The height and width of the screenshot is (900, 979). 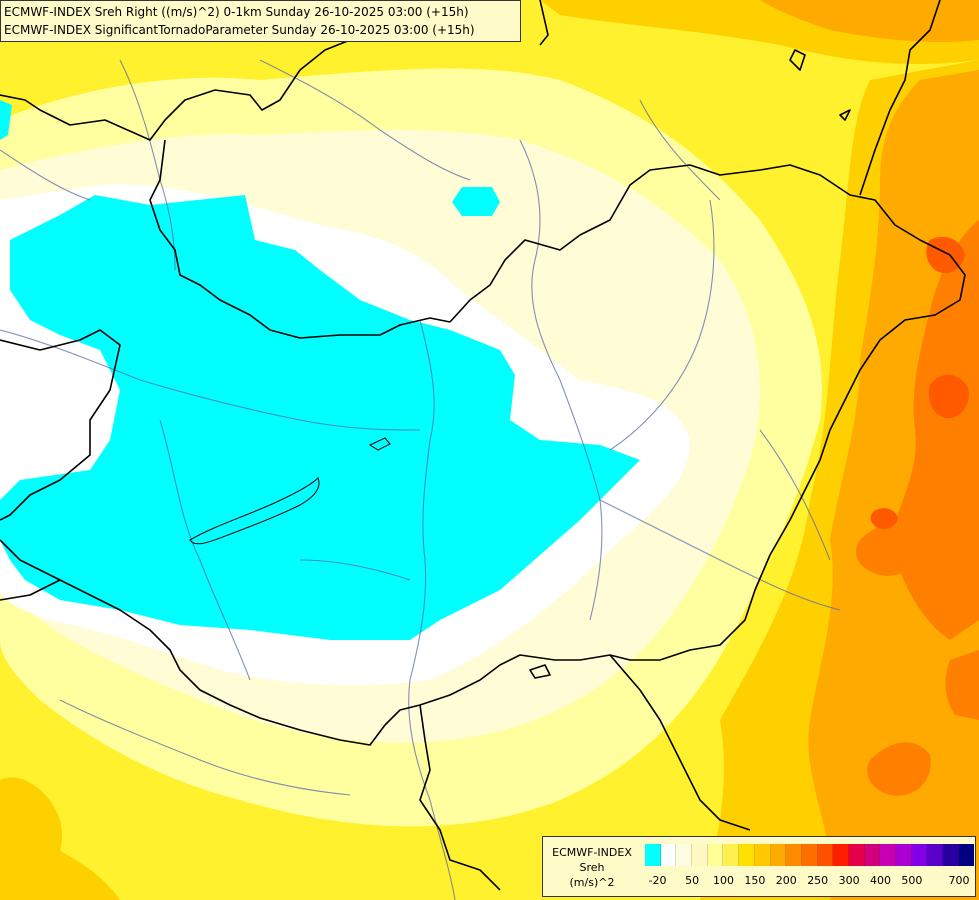 What do you see at coordinates (755, 880) in the screenshot?
I see `legend-tick-label: 150` at bounding box center [755, 880].